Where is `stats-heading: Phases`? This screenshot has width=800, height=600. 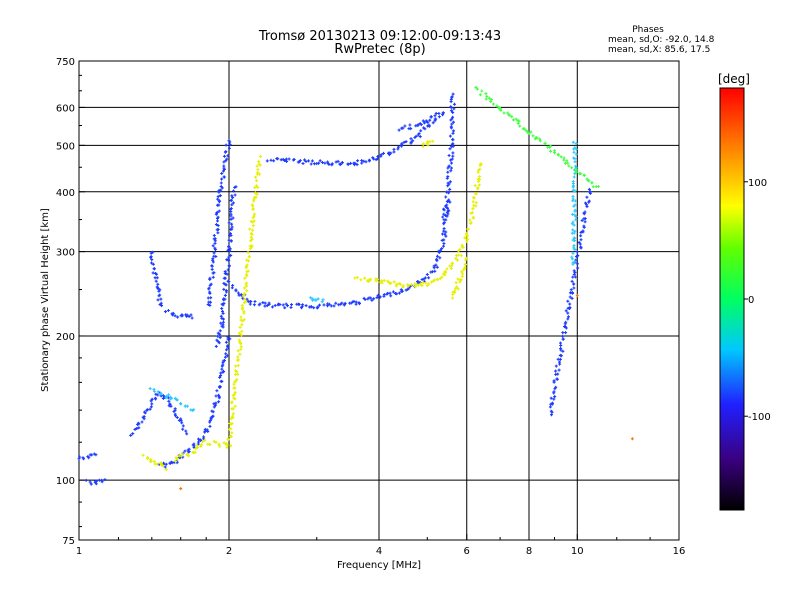 stats-heading: Phases is located at coordinates (648, 30).